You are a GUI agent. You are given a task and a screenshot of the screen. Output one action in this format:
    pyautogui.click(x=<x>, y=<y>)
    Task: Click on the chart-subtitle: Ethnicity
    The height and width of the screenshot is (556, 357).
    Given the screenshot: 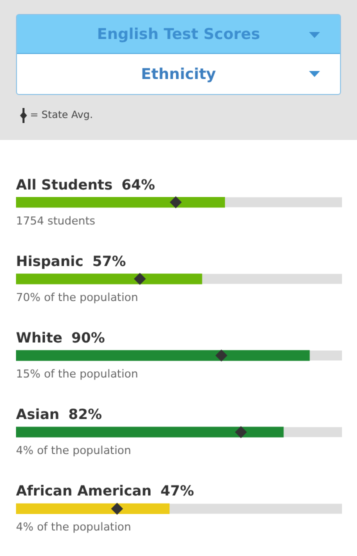 What is the action you would take?
    pyautogui.click(x=178, y=74)
    